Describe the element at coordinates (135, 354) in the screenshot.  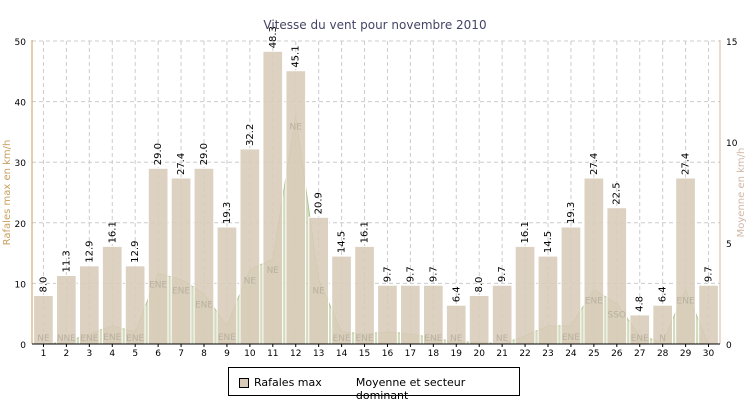
I see `x-tick-label-day-5: 5` at that location.